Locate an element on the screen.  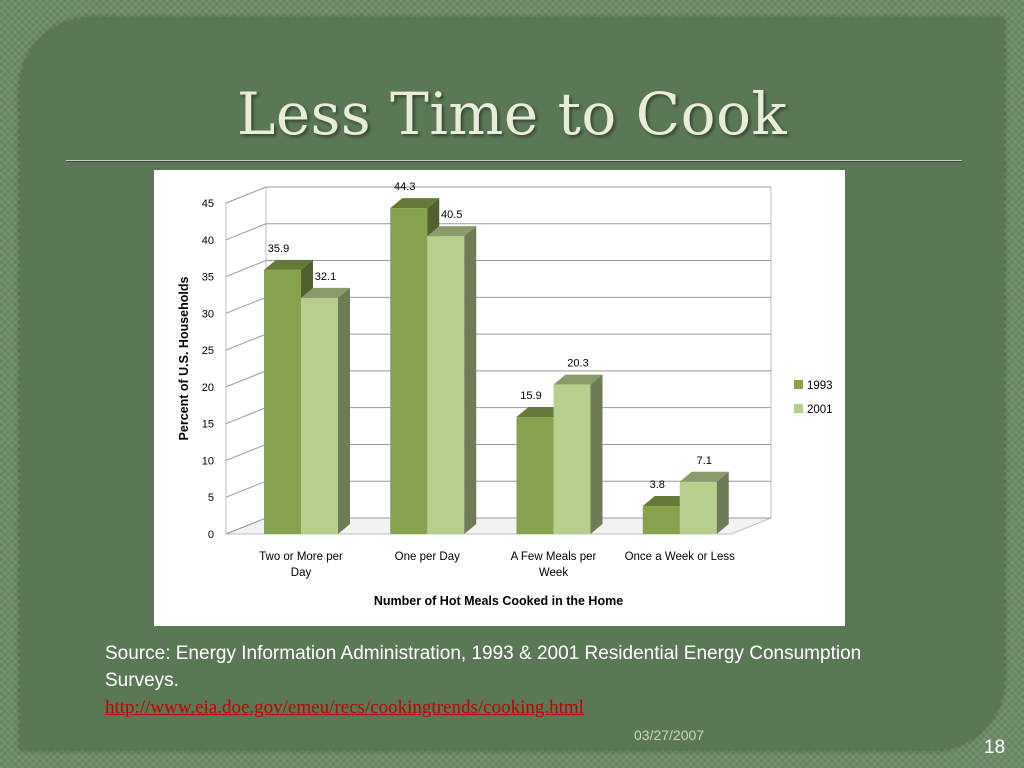
data-label: 7.1 is located at coordinates (704, 461).